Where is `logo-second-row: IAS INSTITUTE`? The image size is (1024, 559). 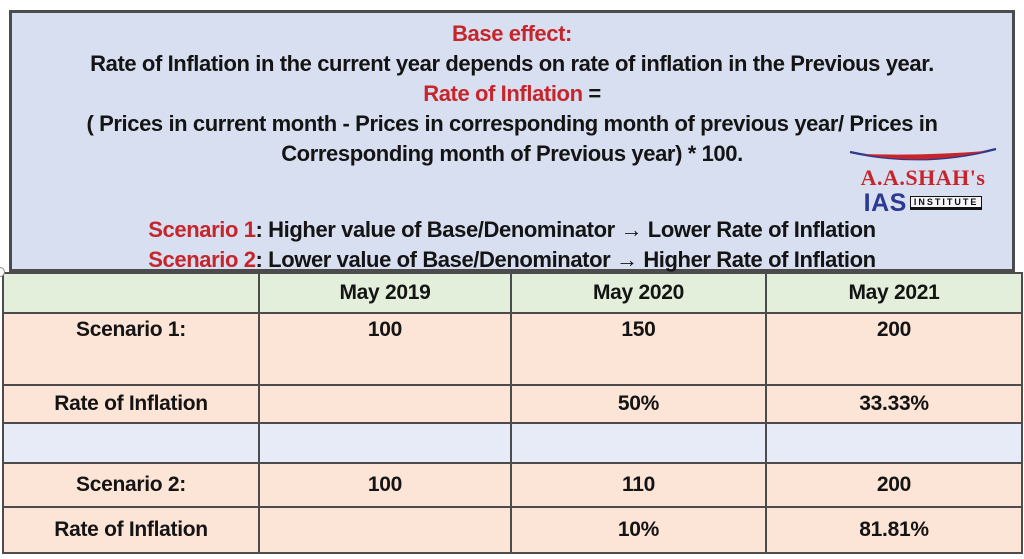 logo-second-row: IAS INSTITUTE is located at coordinates (923, 203).